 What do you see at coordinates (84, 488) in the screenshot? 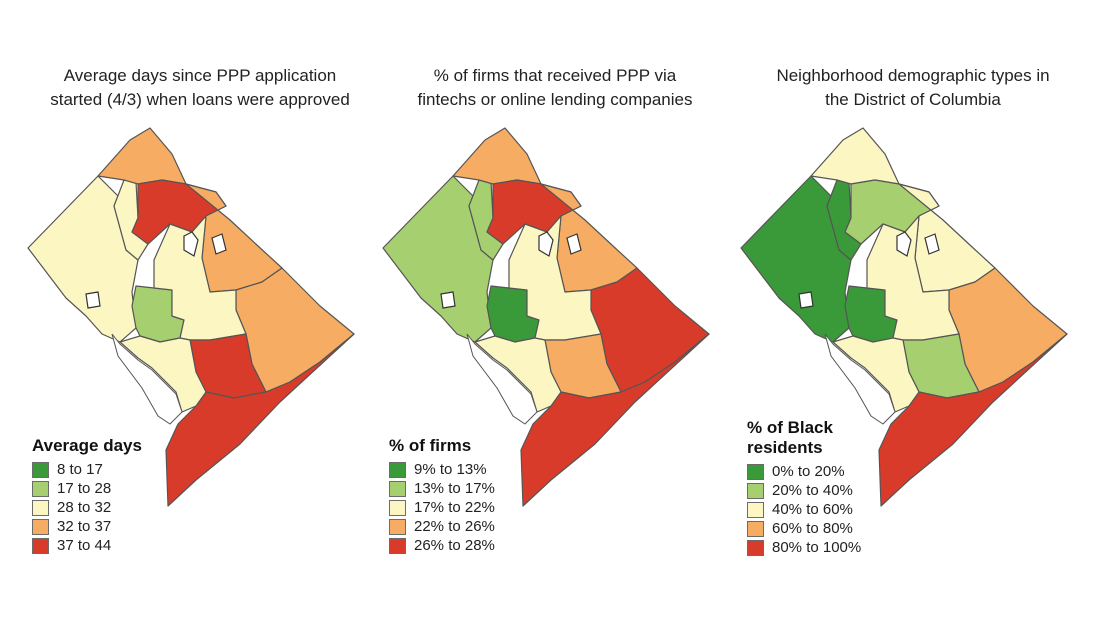
I see `legend-label: 17 to 28` at bounding box center [84, 488].